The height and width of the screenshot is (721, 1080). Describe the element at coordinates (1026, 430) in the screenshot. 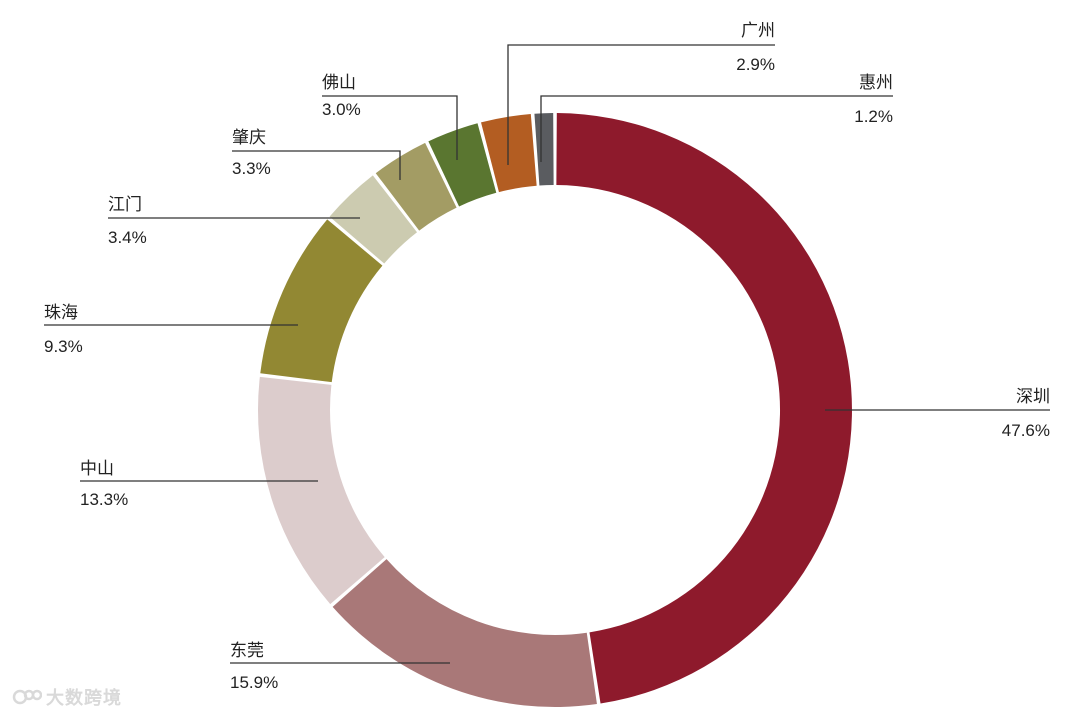

I see `slice-label-value-1: 47.6%` at that location.